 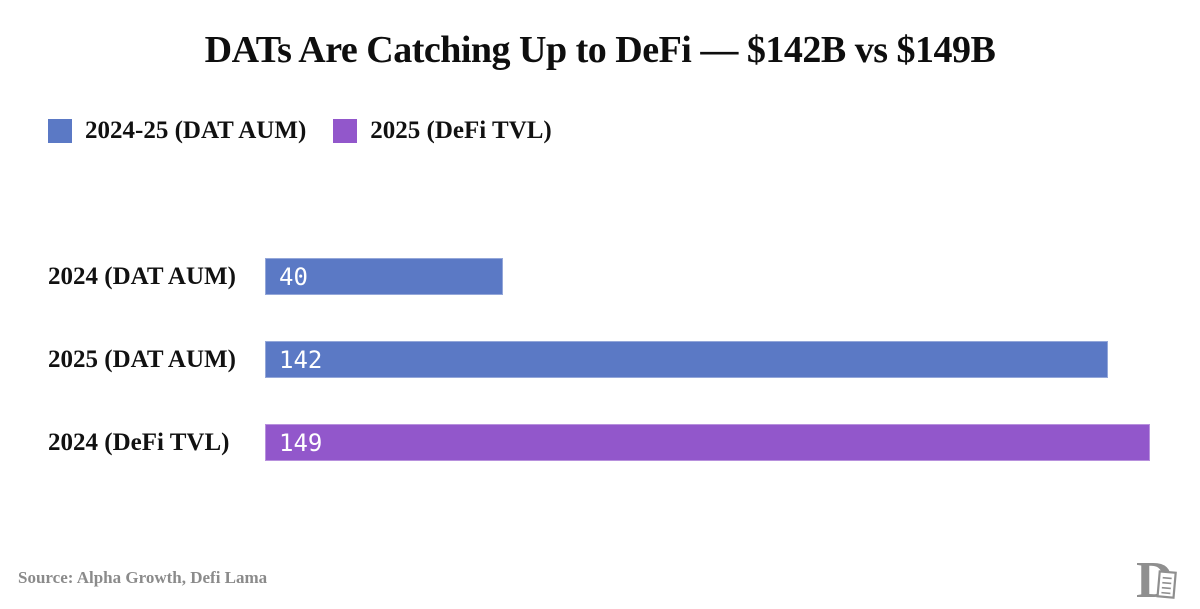 What do you see at coordinates (142, 359) in the screenshot?
I see `category-label: 2025 (DAT AUM)` at bounding box center [142, 359].